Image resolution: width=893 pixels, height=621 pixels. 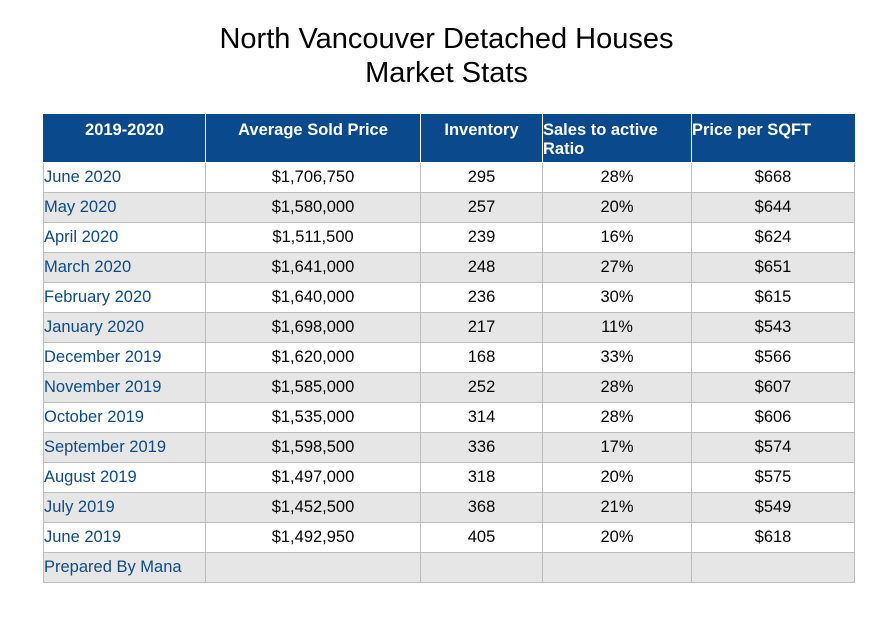 I want to click on table-cell: $549, so click(x=773, y=507).